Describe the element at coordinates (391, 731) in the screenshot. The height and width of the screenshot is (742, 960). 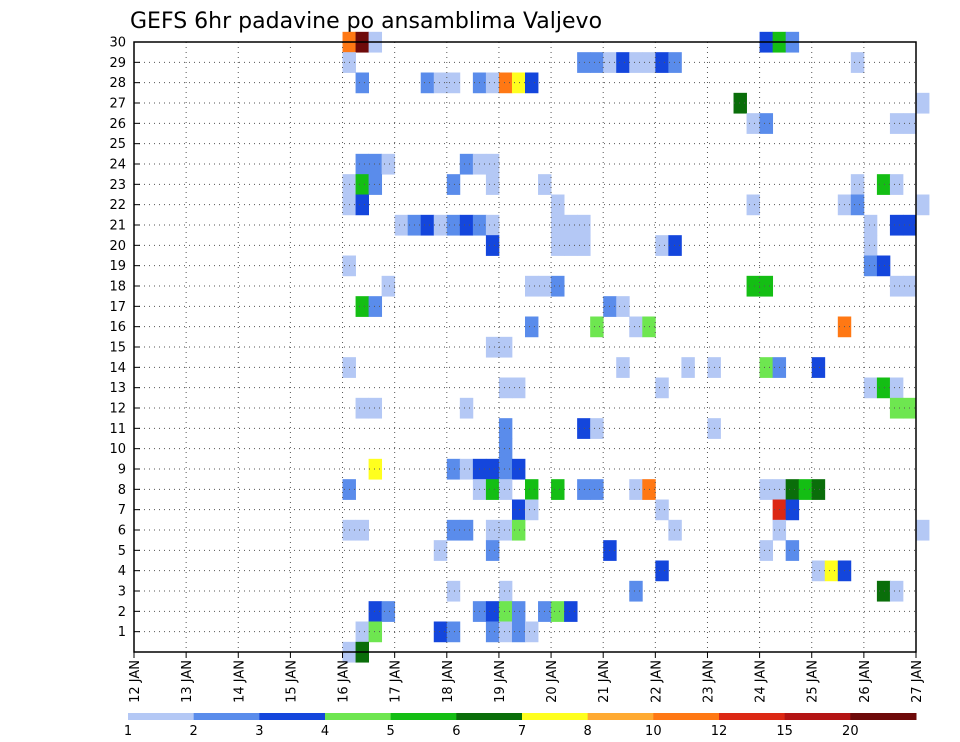
I see `legend-label: 5` at that location.